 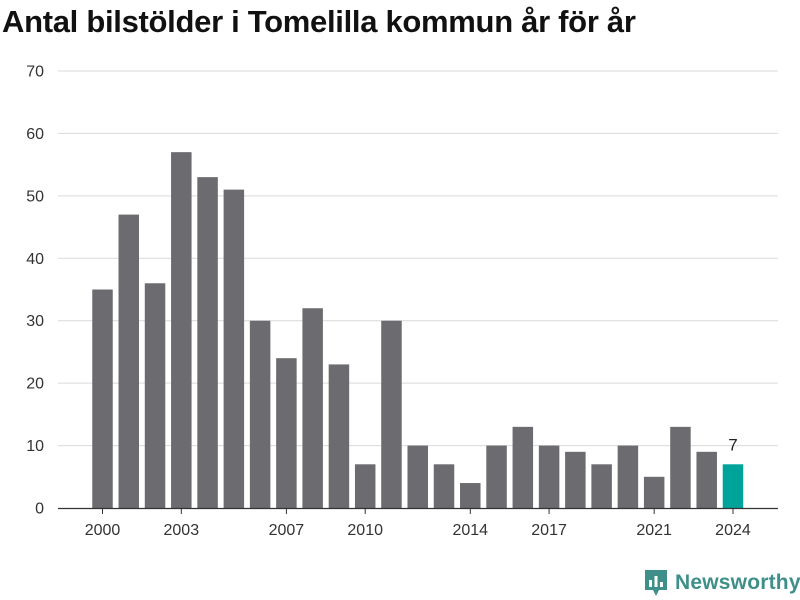 I want to click on y-tick-label-50: 50, so click(x=35, y=196).